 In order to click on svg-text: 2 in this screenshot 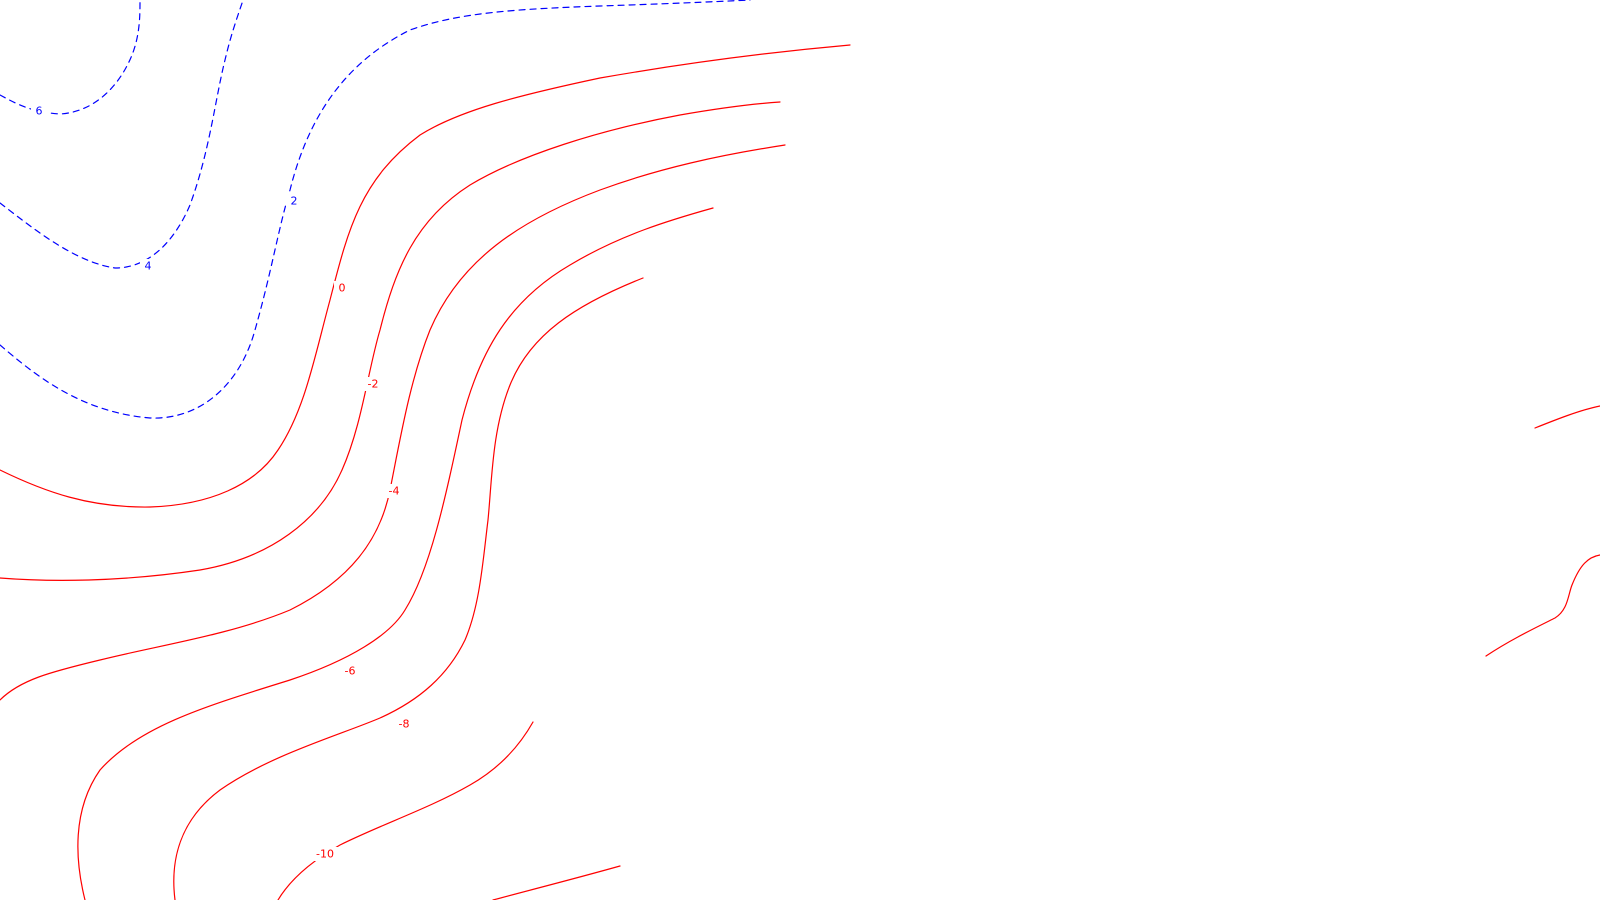, I will do `click(294, 201)`.